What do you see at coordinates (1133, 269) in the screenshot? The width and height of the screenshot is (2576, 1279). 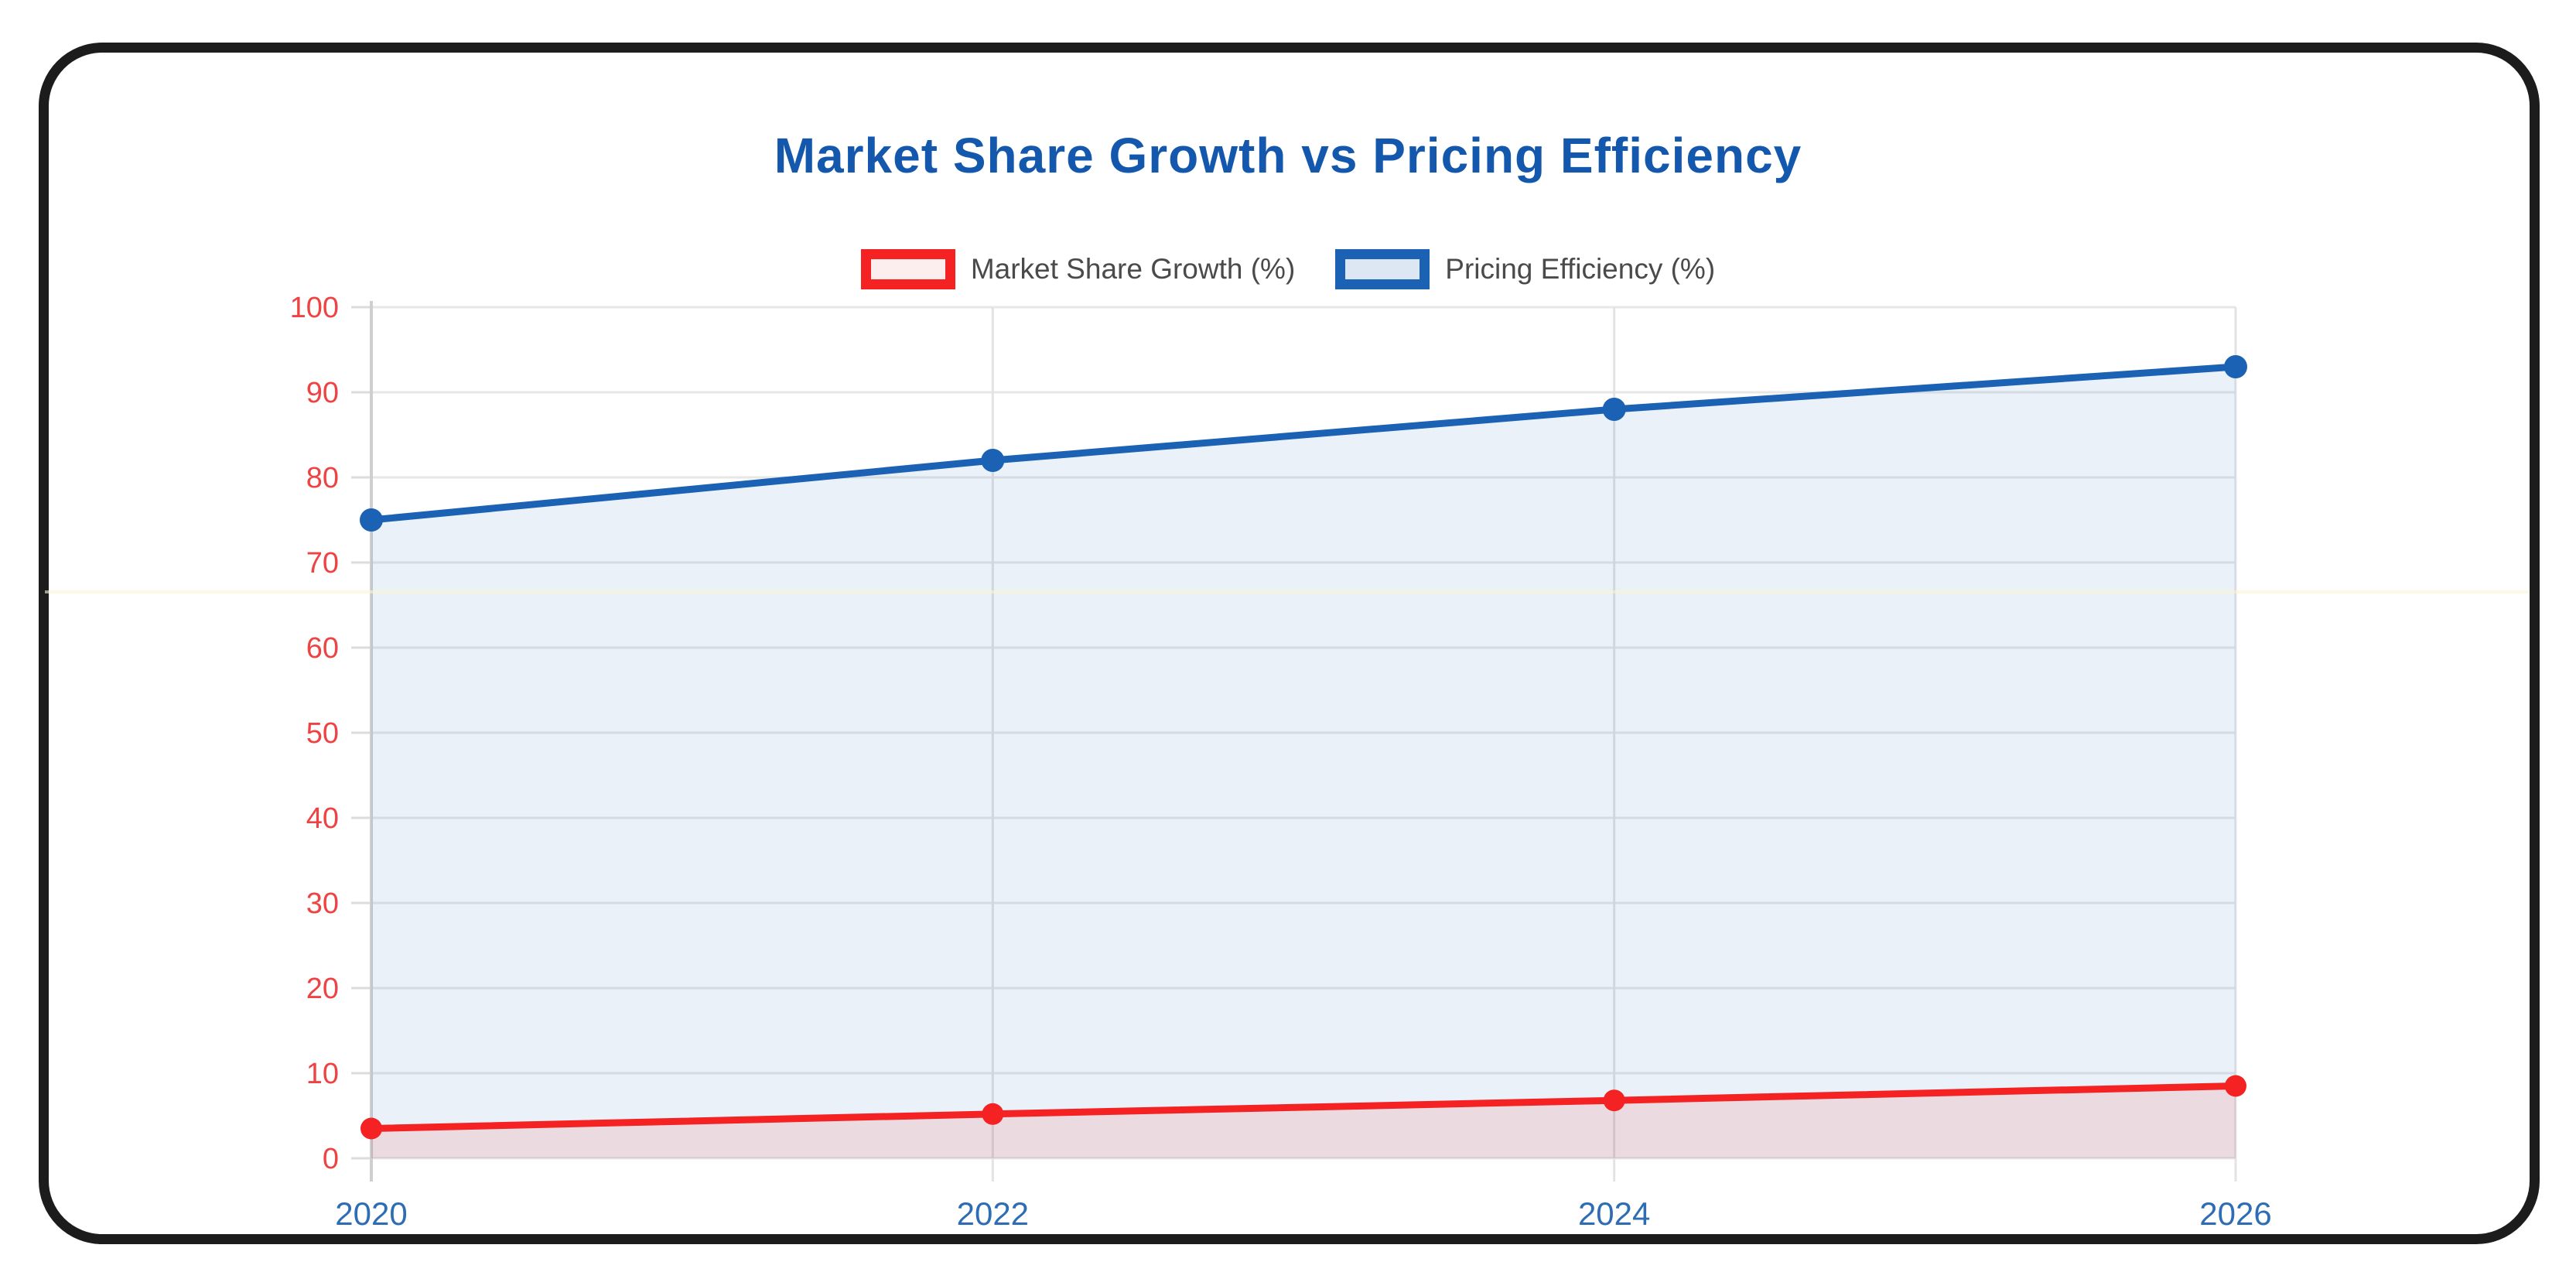 I see `legend-label-market-share-growth: Market Share Growth (%)` at bounding box center [1133, 269].